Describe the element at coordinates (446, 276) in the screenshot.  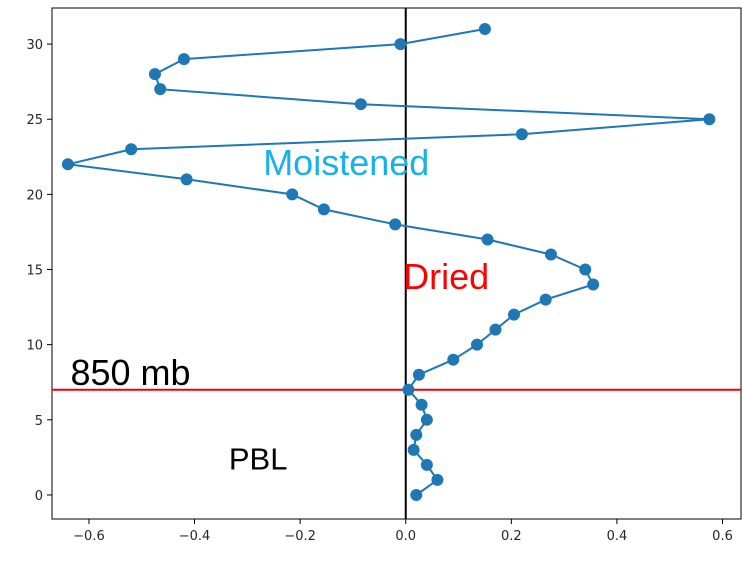
I see `annotation-dried: Dried` at that location.